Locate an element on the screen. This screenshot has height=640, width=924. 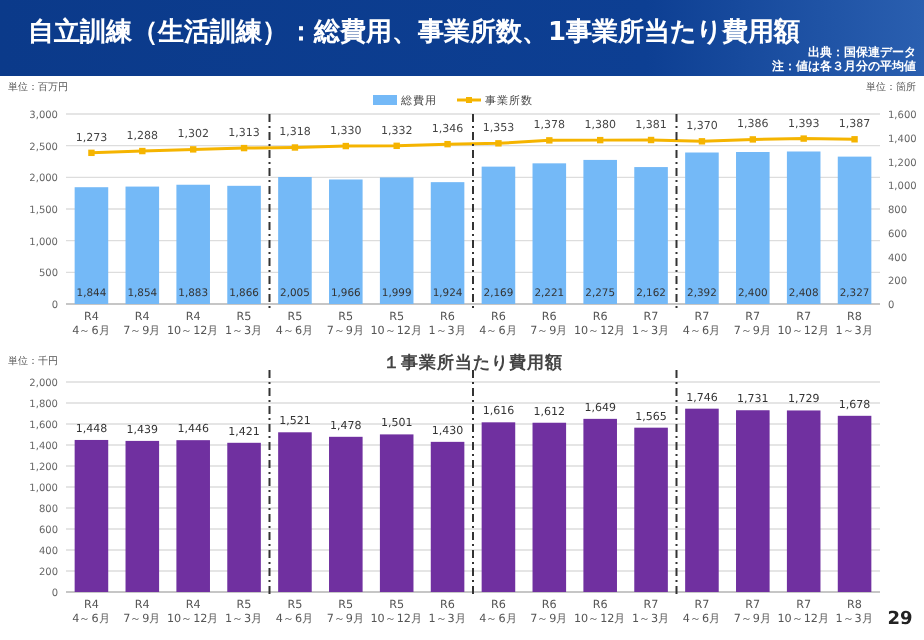
chart-title: １事業所当たり費用額 is located at coordinates (473, 363).